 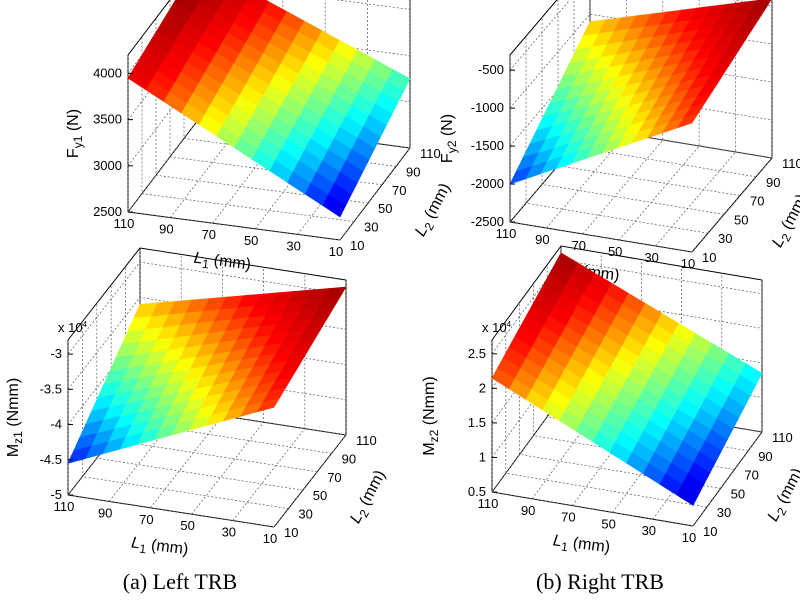 I want to click on z-tick-label: 0.5, so click(x=477, y=491).